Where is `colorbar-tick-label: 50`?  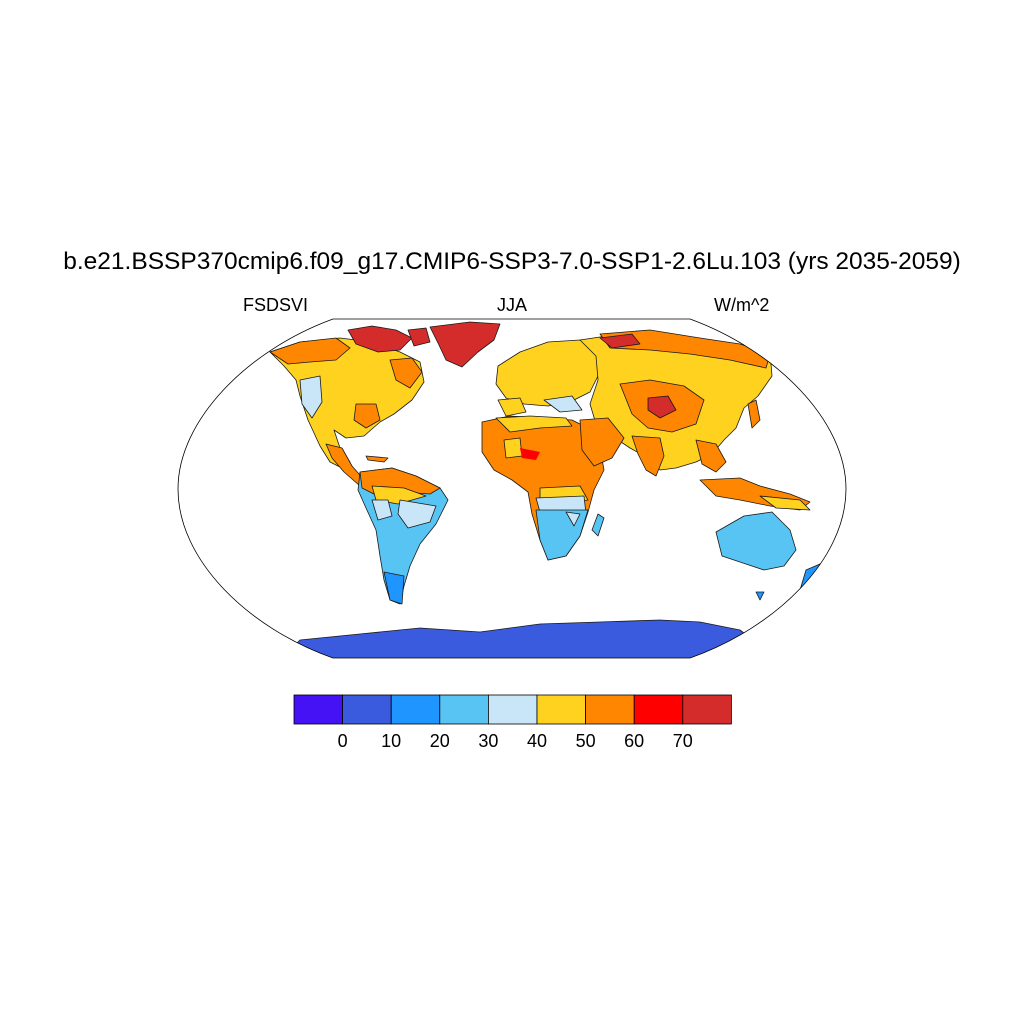 colorbar-tick-label: 50 is located at coordinates (585, 741).